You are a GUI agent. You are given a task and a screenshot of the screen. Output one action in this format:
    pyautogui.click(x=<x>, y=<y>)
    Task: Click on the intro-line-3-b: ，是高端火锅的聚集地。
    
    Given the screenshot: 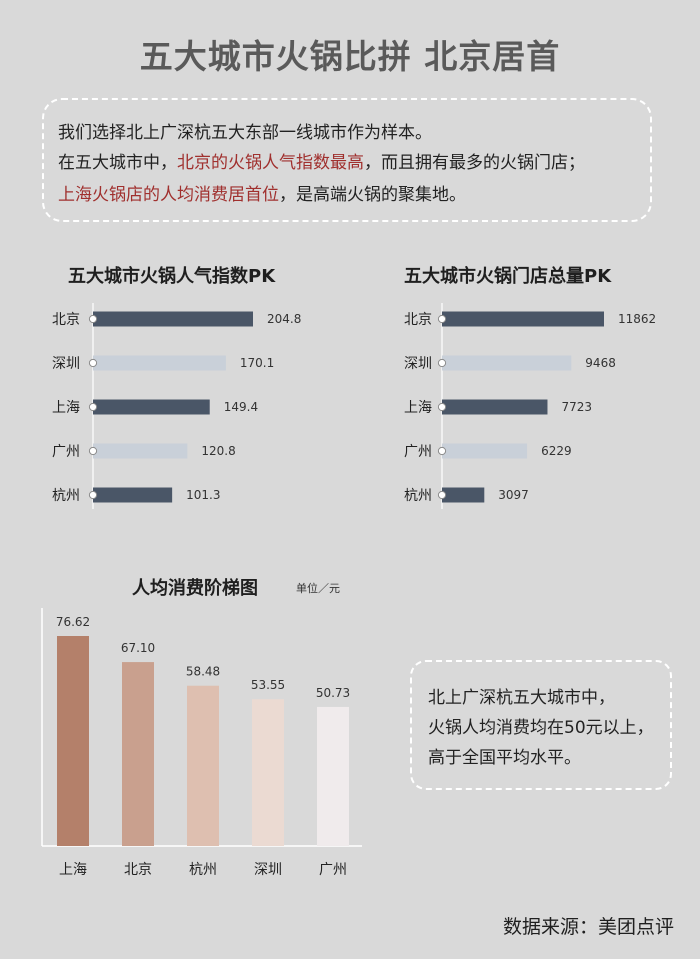 What is the action you would take?
    pyautogui.click(x=372, y=195)
    